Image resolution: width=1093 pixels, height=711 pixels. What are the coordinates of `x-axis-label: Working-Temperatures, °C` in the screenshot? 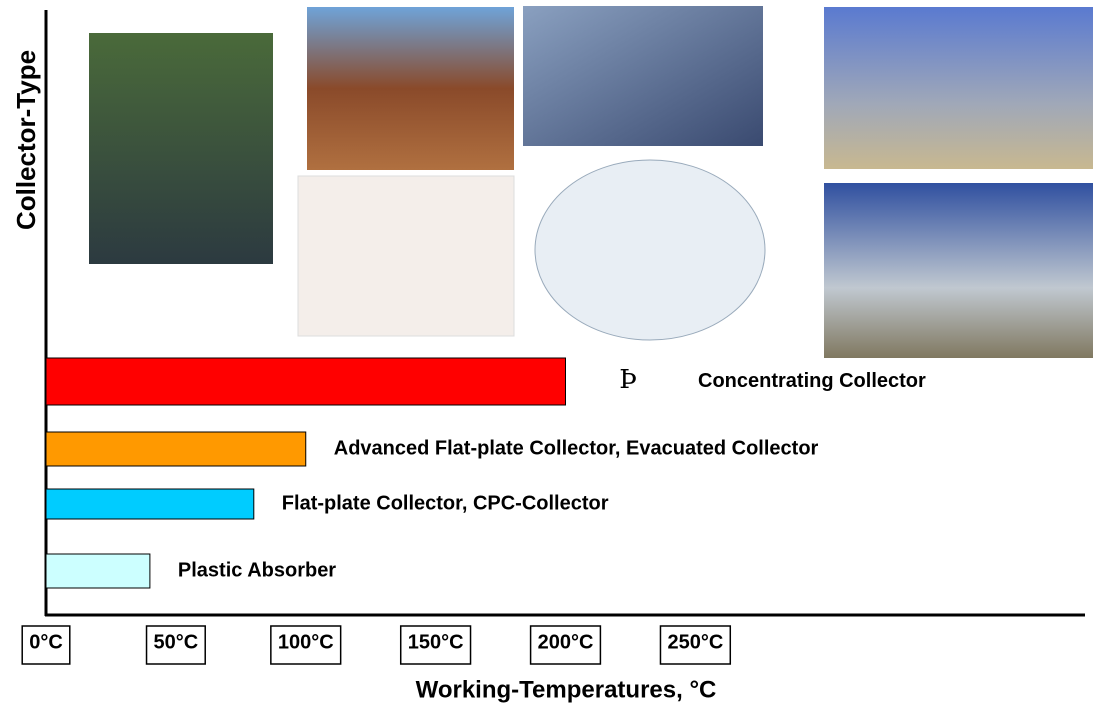 It's located at (566, 689).